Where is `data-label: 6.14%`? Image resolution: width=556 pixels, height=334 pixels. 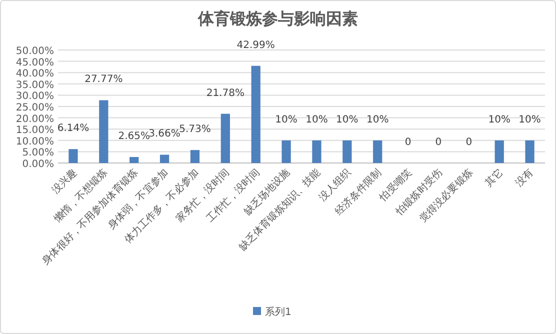 data-label: 6.14% is located at coordinates (73, 128).